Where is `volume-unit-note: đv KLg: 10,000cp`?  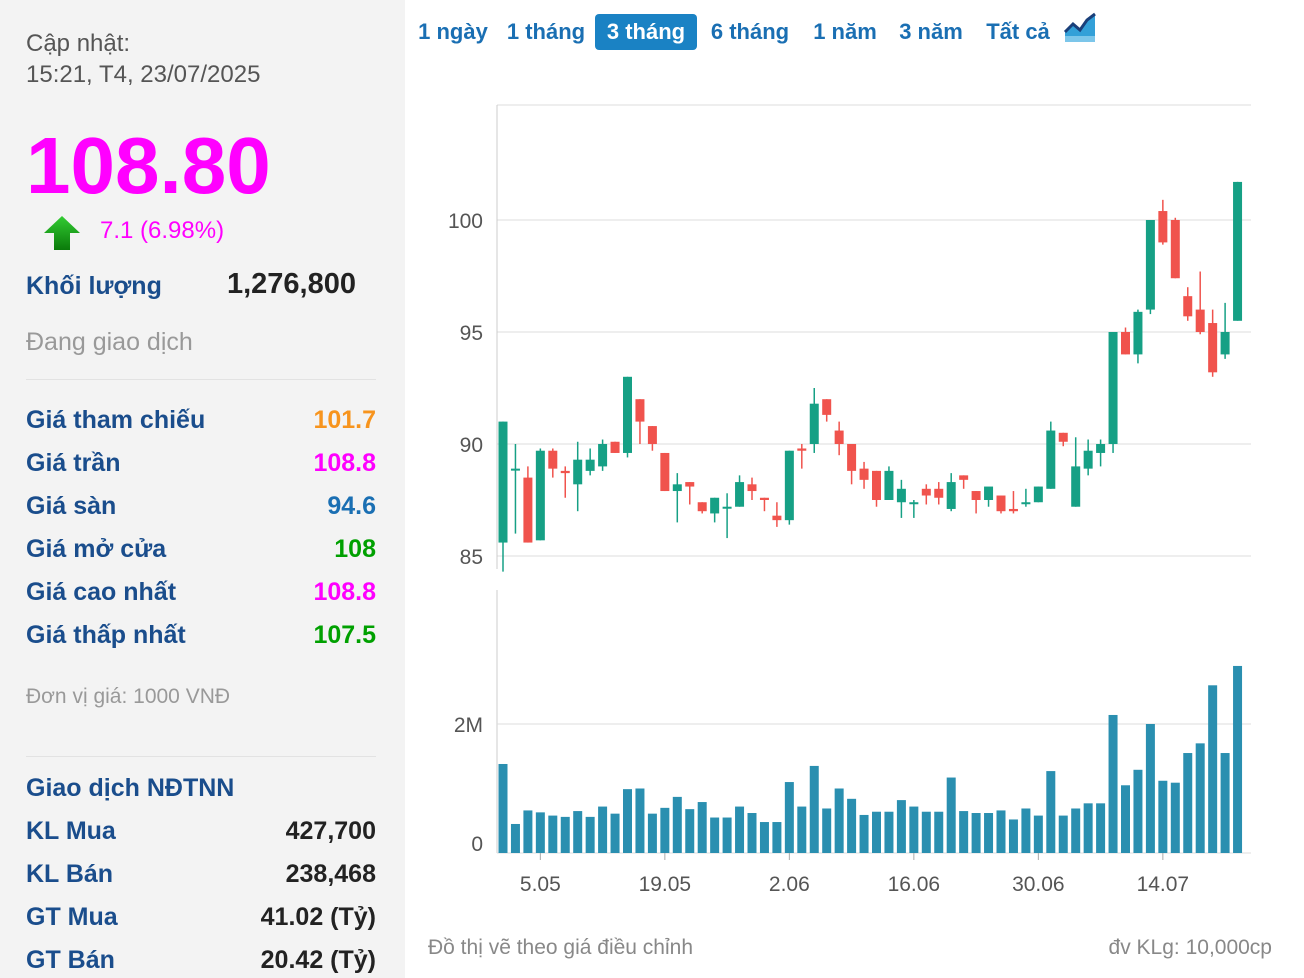 volume-unit-note: đv KLg: 10,000cp is located at coordinates (1190, 947).